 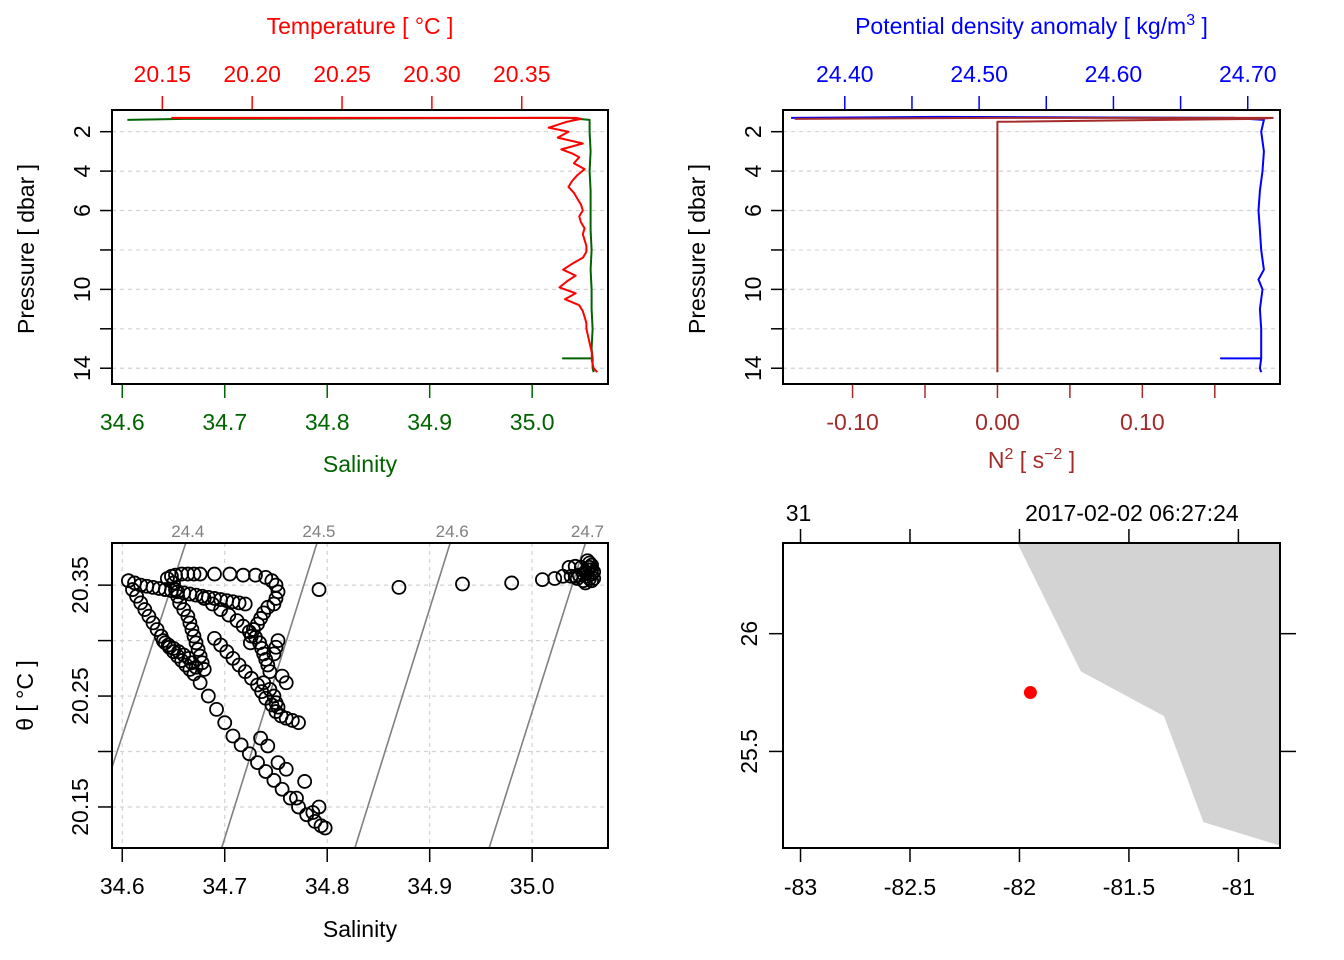 I want to click on isopycnal-label: 24.6, so click(x=452, y=531).